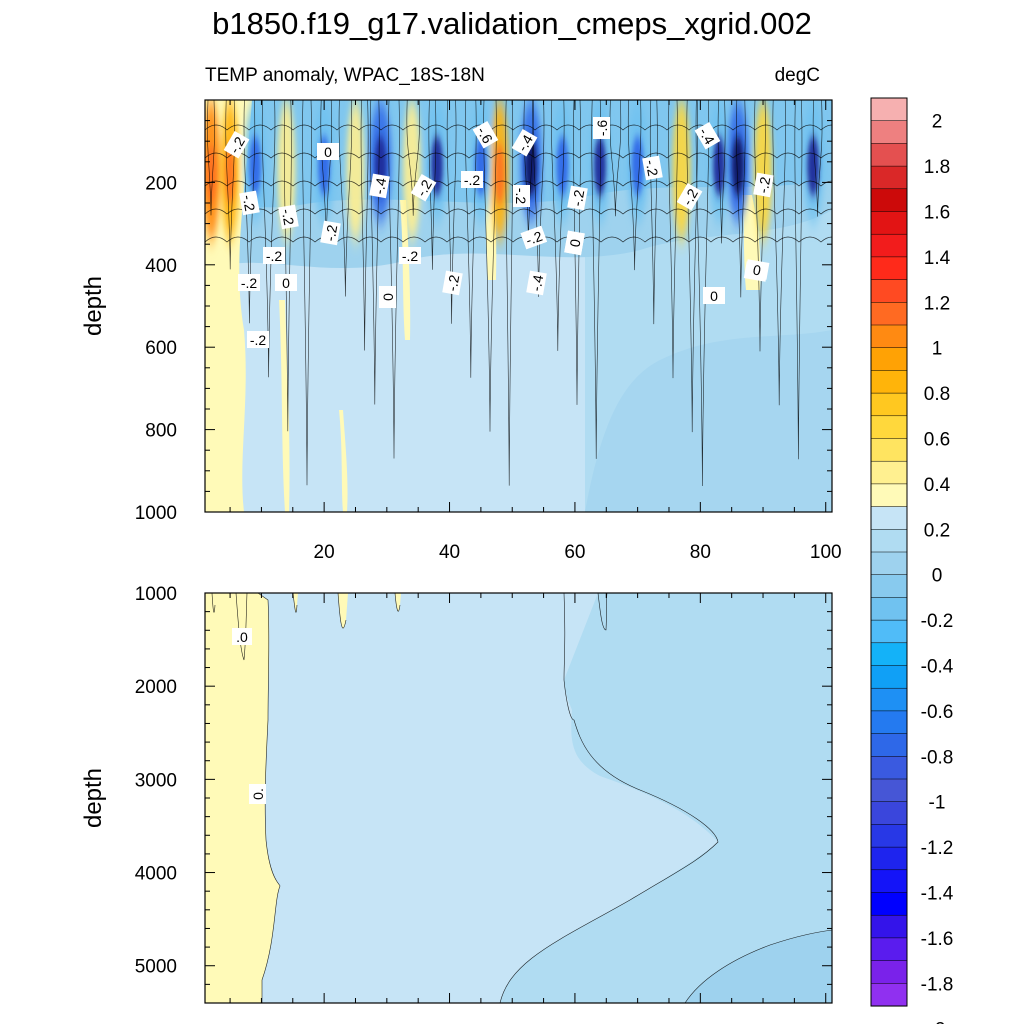 The height and width of the screenshot is (1024, 1024). What do you see at coordinates (330, 233) in the screenshot?
I see `contour-label-18: -.2` at bounding box center [330, 233].